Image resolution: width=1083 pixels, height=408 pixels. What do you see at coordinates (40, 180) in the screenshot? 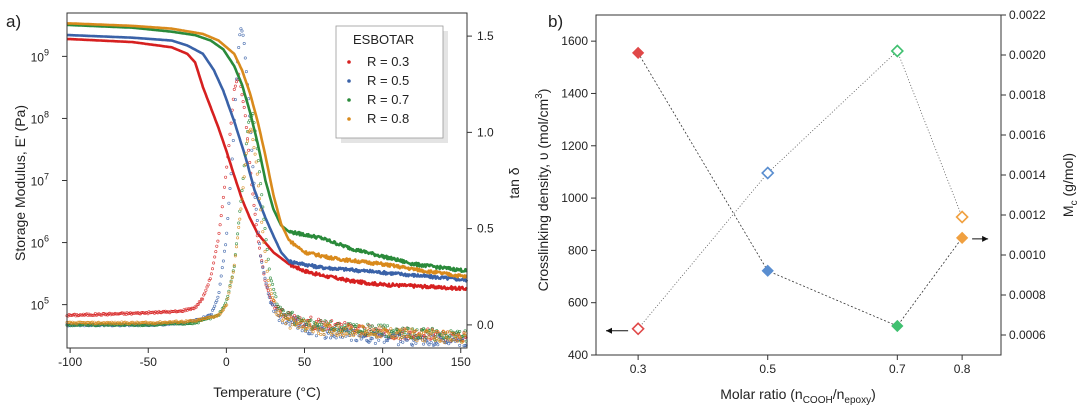
I see `y-tick-label: 107` at bounding box center [40, 180].